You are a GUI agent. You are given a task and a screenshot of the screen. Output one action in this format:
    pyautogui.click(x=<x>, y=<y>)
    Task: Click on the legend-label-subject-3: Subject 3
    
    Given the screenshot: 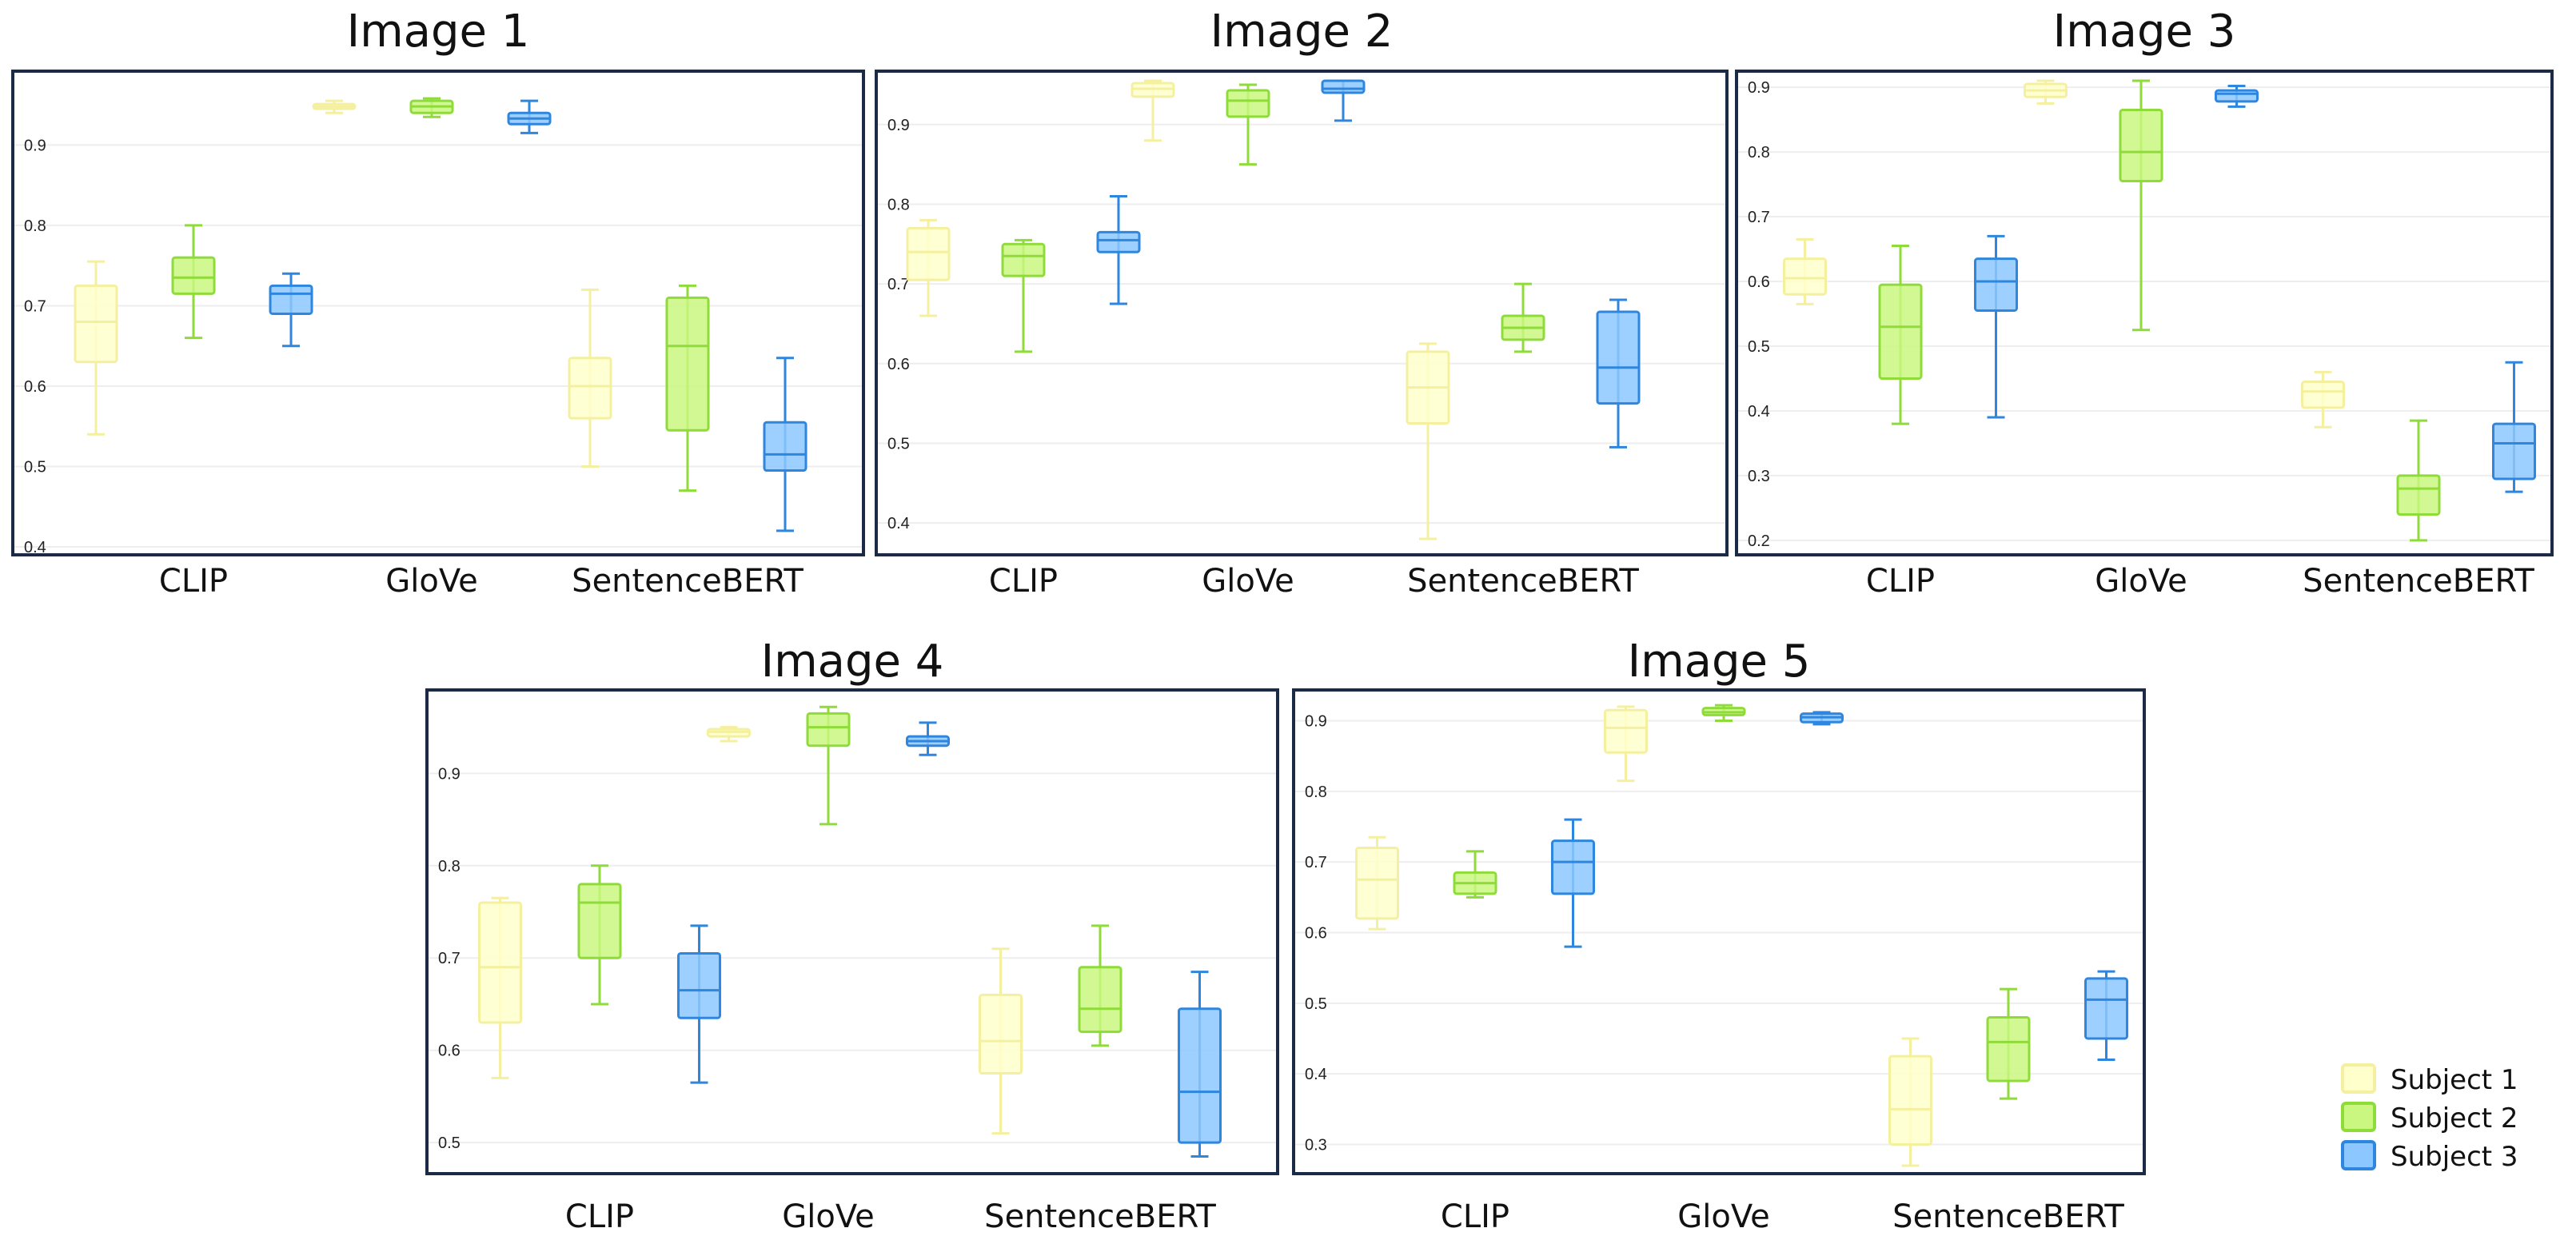 What is the action you would take?
    pyautogui.click(x=2454, y=1157)
    